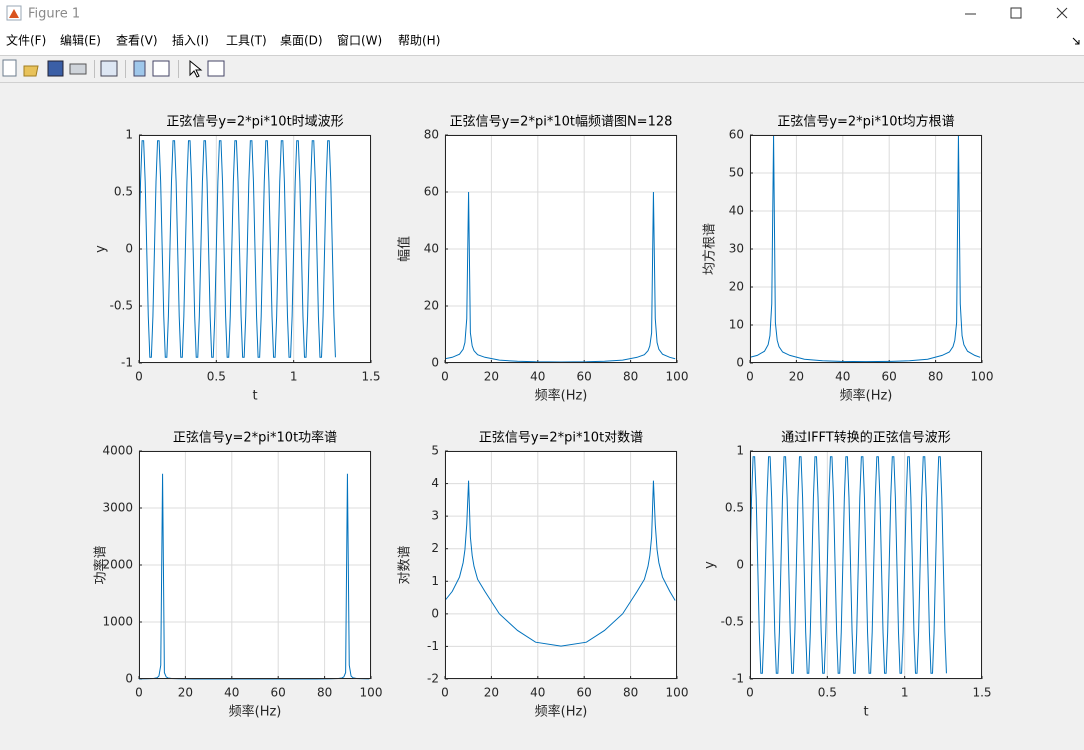 The width and height of the screenshot is (1084, 750). Describe the element at coordinates (865, 122) in the screenshot. I see `chart-title: 正弦信号y=2*pi*10t均方根谱` at that location.